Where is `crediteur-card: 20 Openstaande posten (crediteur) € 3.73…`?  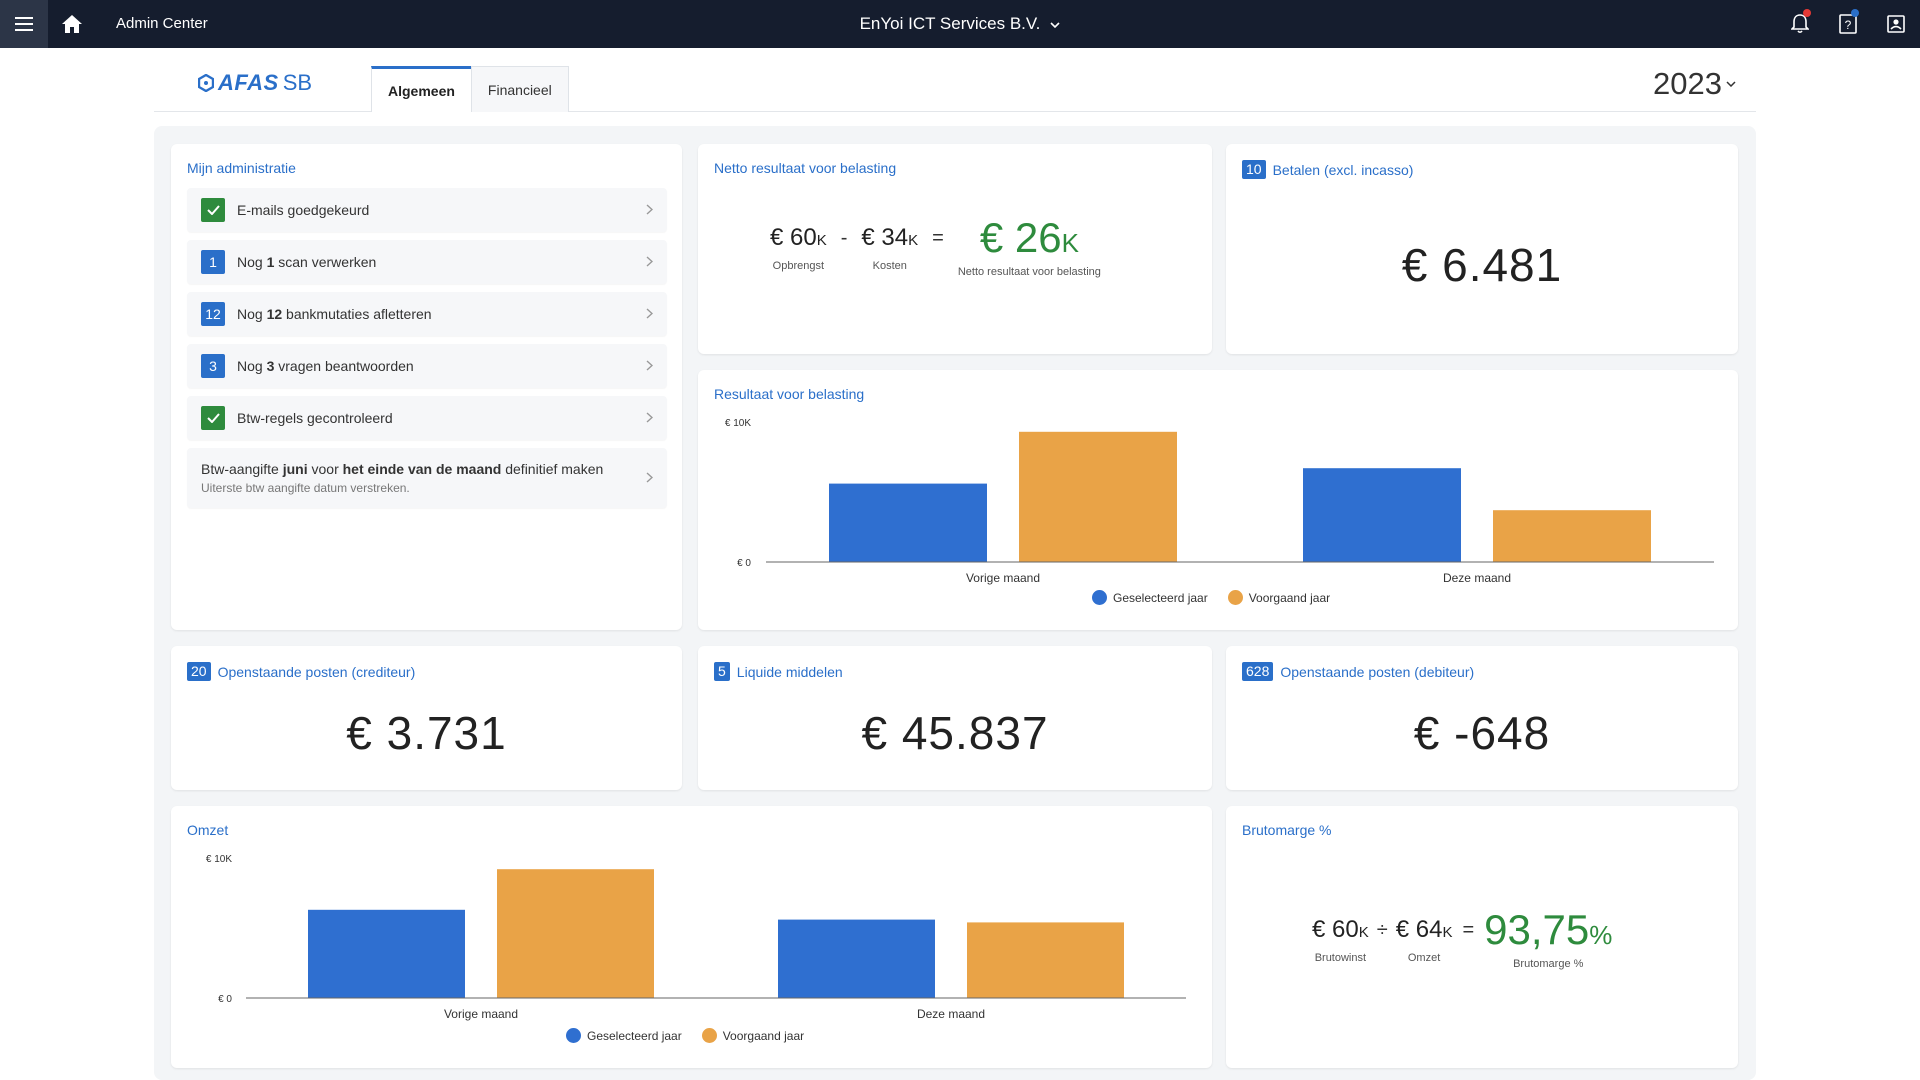 crediteur-card: 20 Openstaande posten (crediteur) € 3.73… is located at coordinates (426, 718).